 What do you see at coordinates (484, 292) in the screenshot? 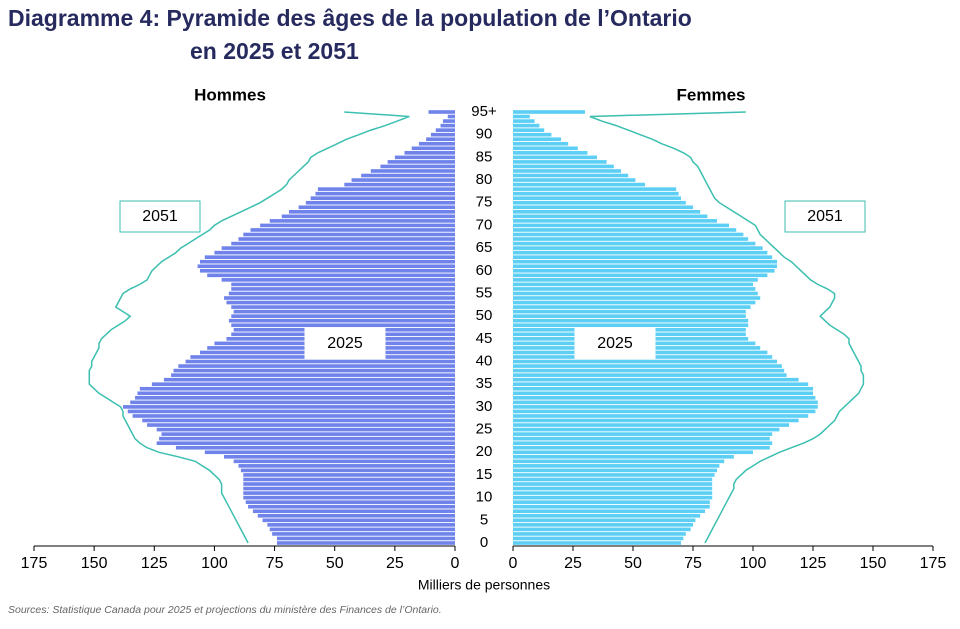
I see `age-label: 55` at bounding box center [484, 292].